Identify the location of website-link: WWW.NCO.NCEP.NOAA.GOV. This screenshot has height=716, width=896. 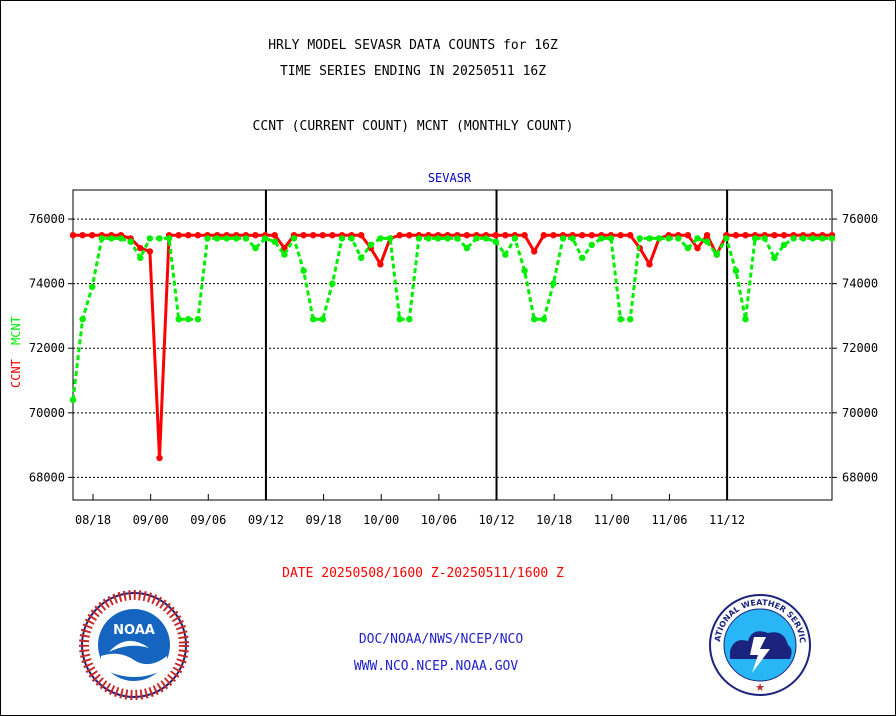
(436, 666).